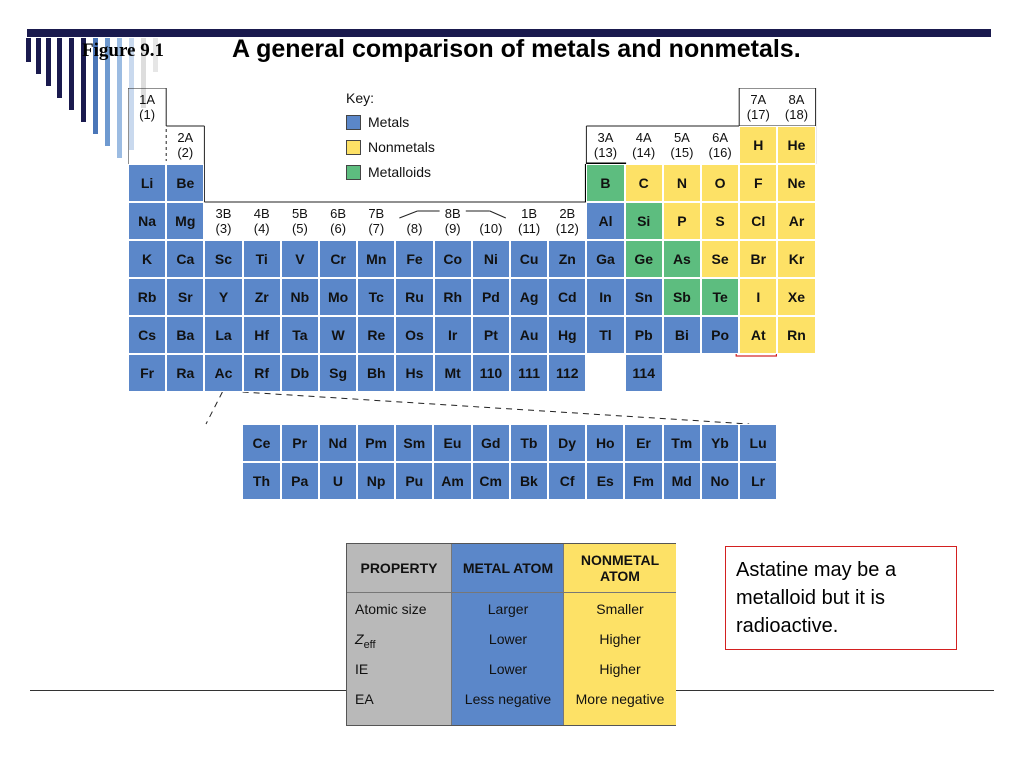 The height and width of the screenshot is (768, 1024). I want to click on element-cell-mg: Mg, so click(185, 221).